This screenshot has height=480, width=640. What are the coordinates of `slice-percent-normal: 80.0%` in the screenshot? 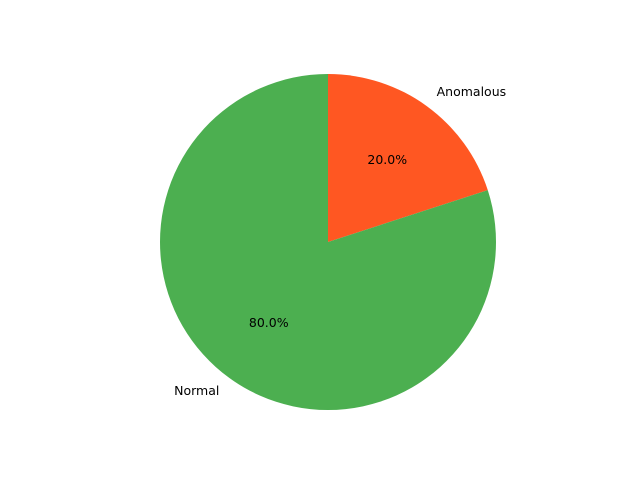 It's located at (269, 322).